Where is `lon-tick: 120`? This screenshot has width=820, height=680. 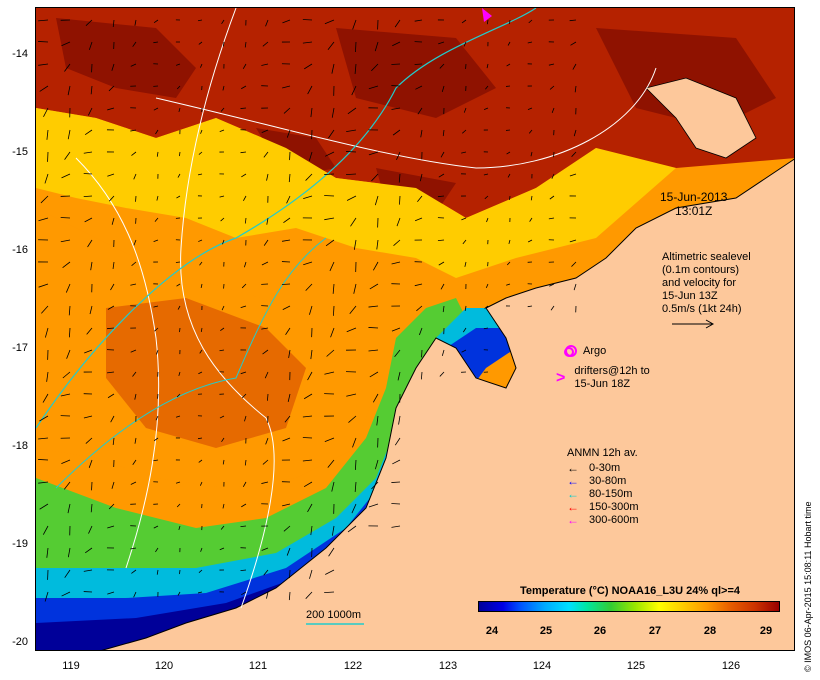
lon-tick: 120 is located at coordinates (164, 666).